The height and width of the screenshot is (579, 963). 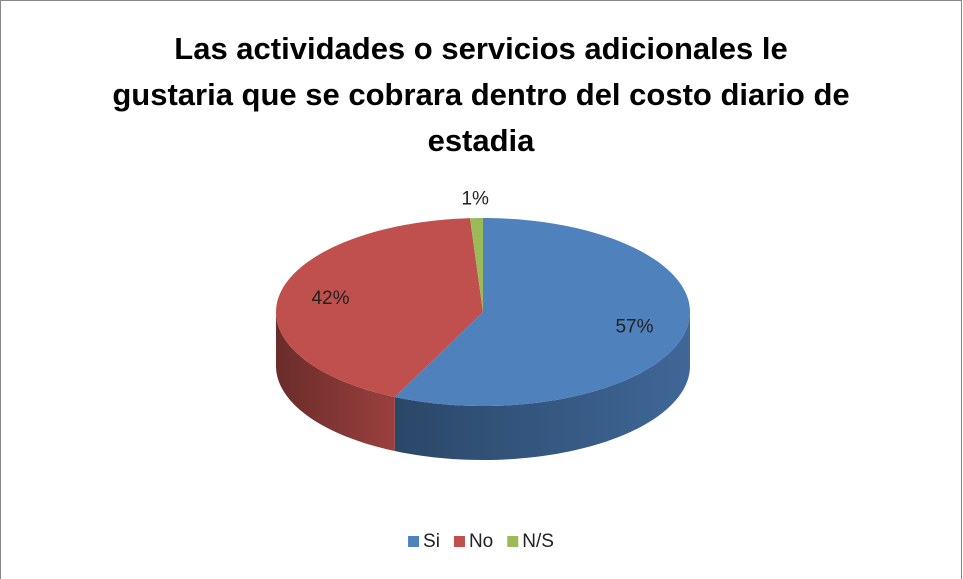 What do you see at coordinates (634, 326) in the screenshot?
I see `data-label: 57%` at bounding box center [634, 326].